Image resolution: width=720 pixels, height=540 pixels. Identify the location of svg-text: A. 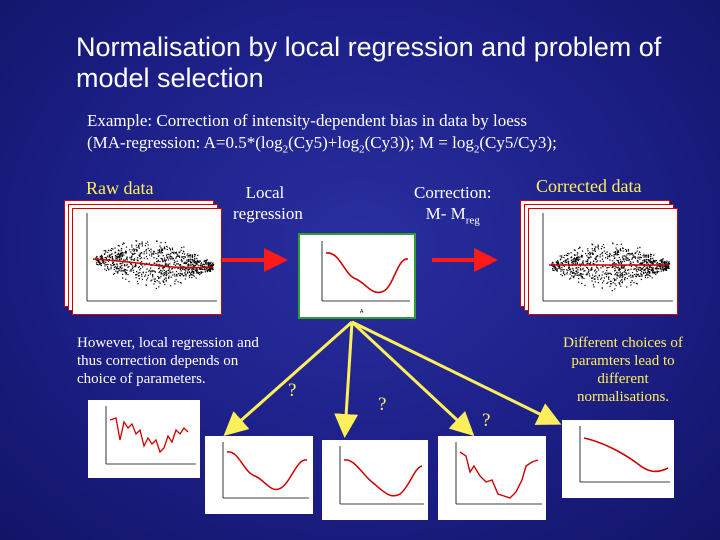
(362, 312).